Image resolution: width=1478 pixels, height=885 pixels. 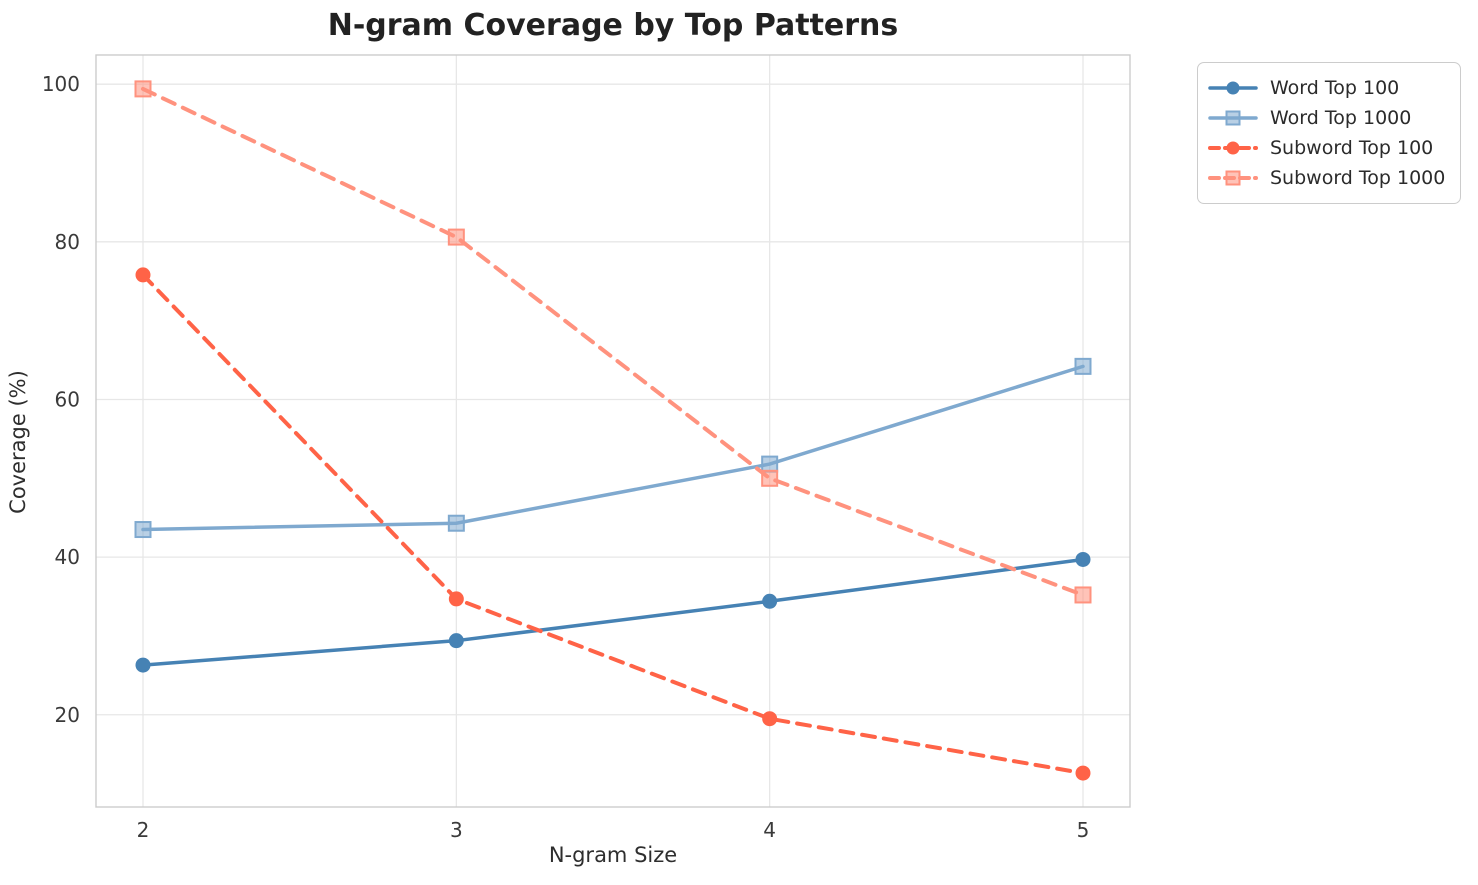 I want to click on y-axis-label: Coverage (%), so click(x=18, y=442).